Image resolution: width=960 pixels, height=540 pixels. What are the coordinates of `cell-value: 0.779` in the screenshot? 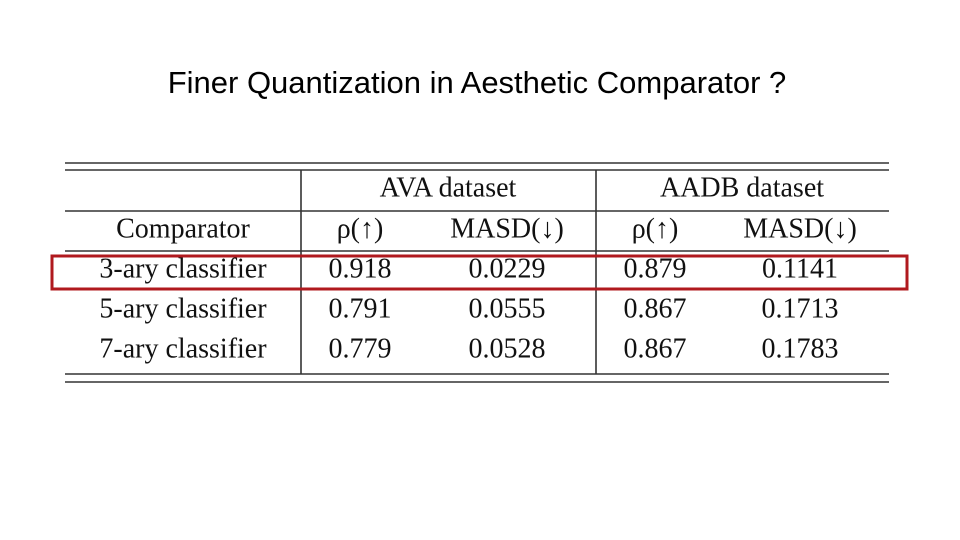 It's located at (360, 348).